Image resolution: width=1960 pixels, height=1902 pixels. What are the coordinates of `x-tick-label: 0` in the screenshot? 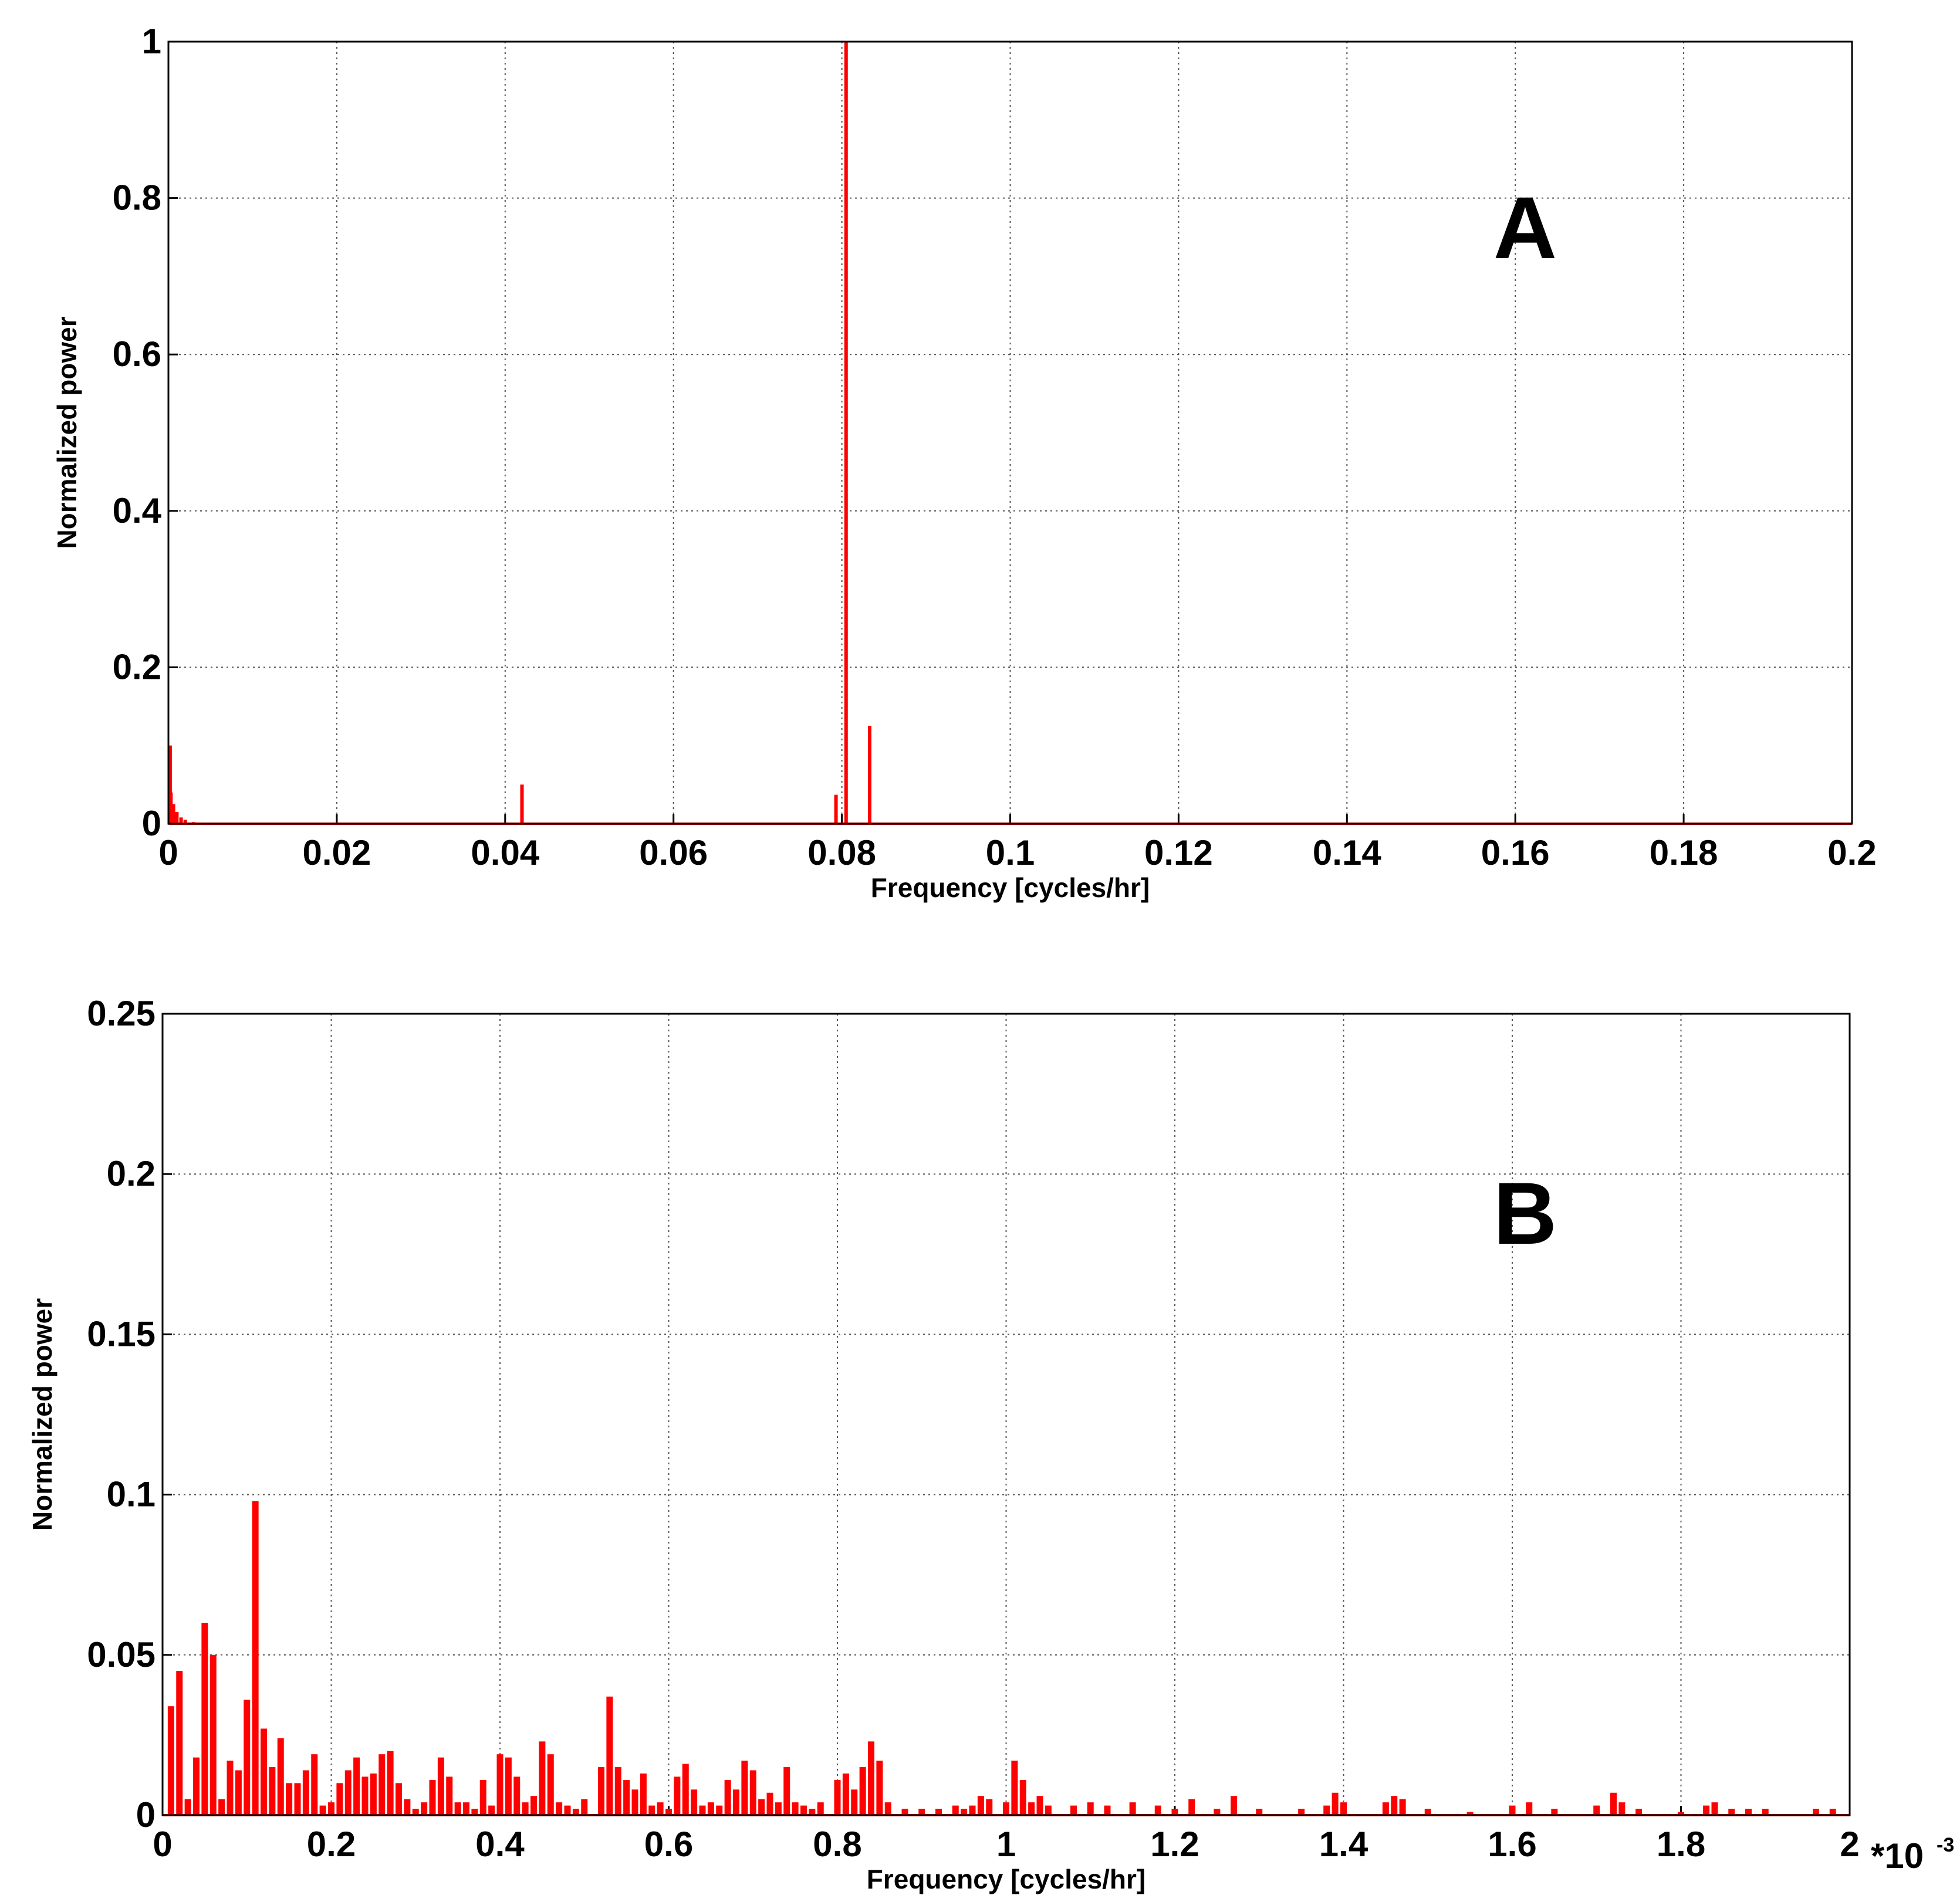 It's located at (162, 1845).